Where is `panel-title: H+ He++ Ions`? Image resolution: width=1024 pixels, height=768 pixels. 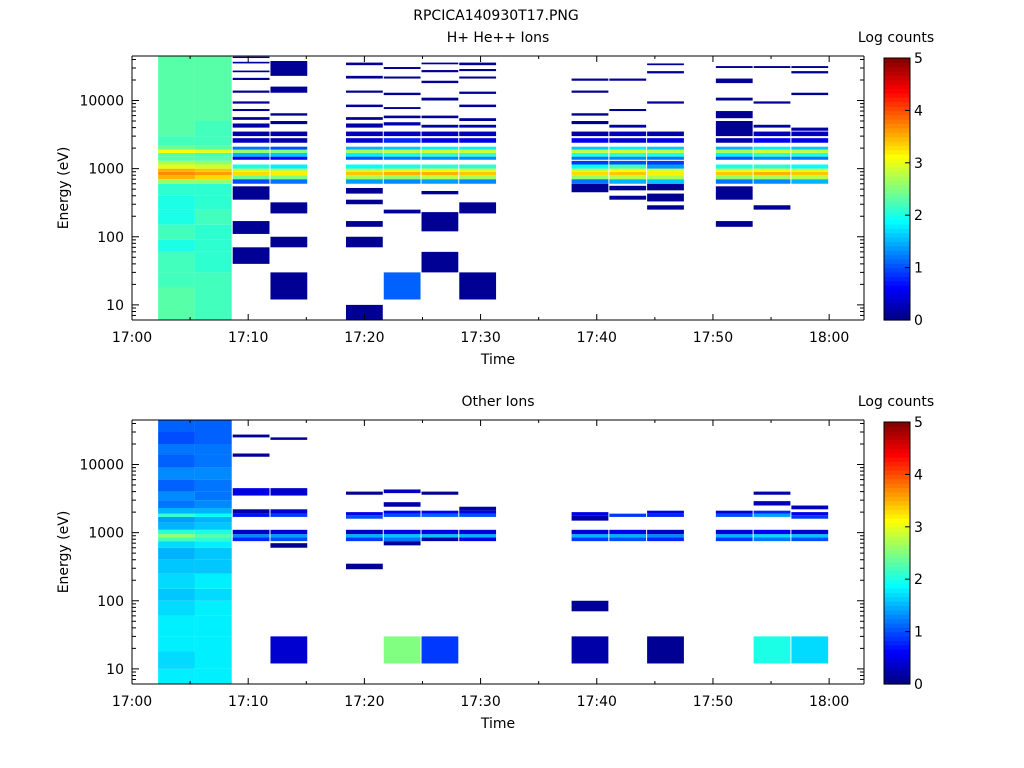
panel-title: H+ He++ Ions is located at coordinates (498, 38).